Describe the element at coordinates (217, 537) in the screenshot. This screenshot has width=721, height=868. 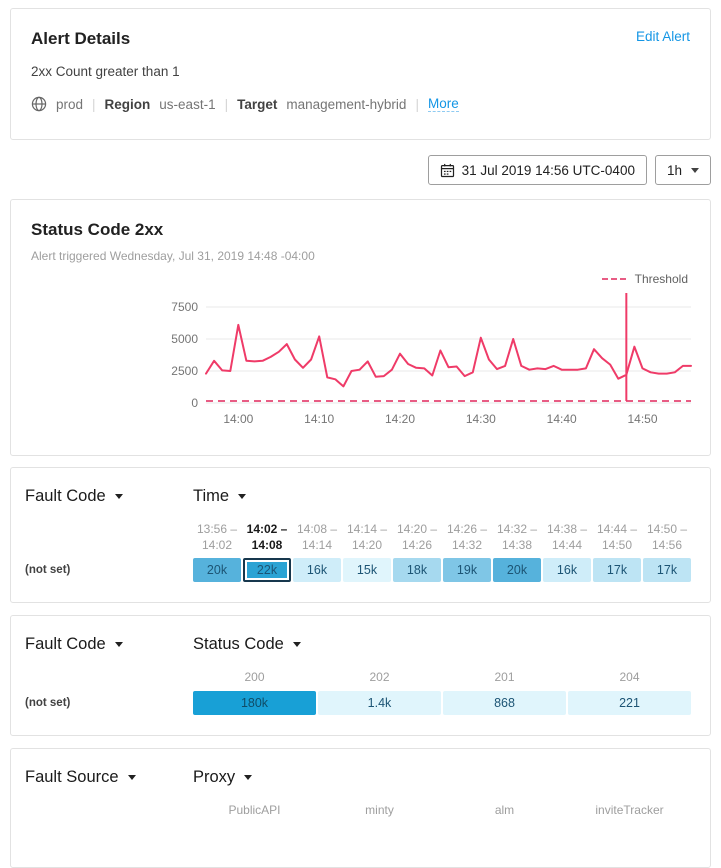
I see `column-header: 13:56 –14:02` at that location.